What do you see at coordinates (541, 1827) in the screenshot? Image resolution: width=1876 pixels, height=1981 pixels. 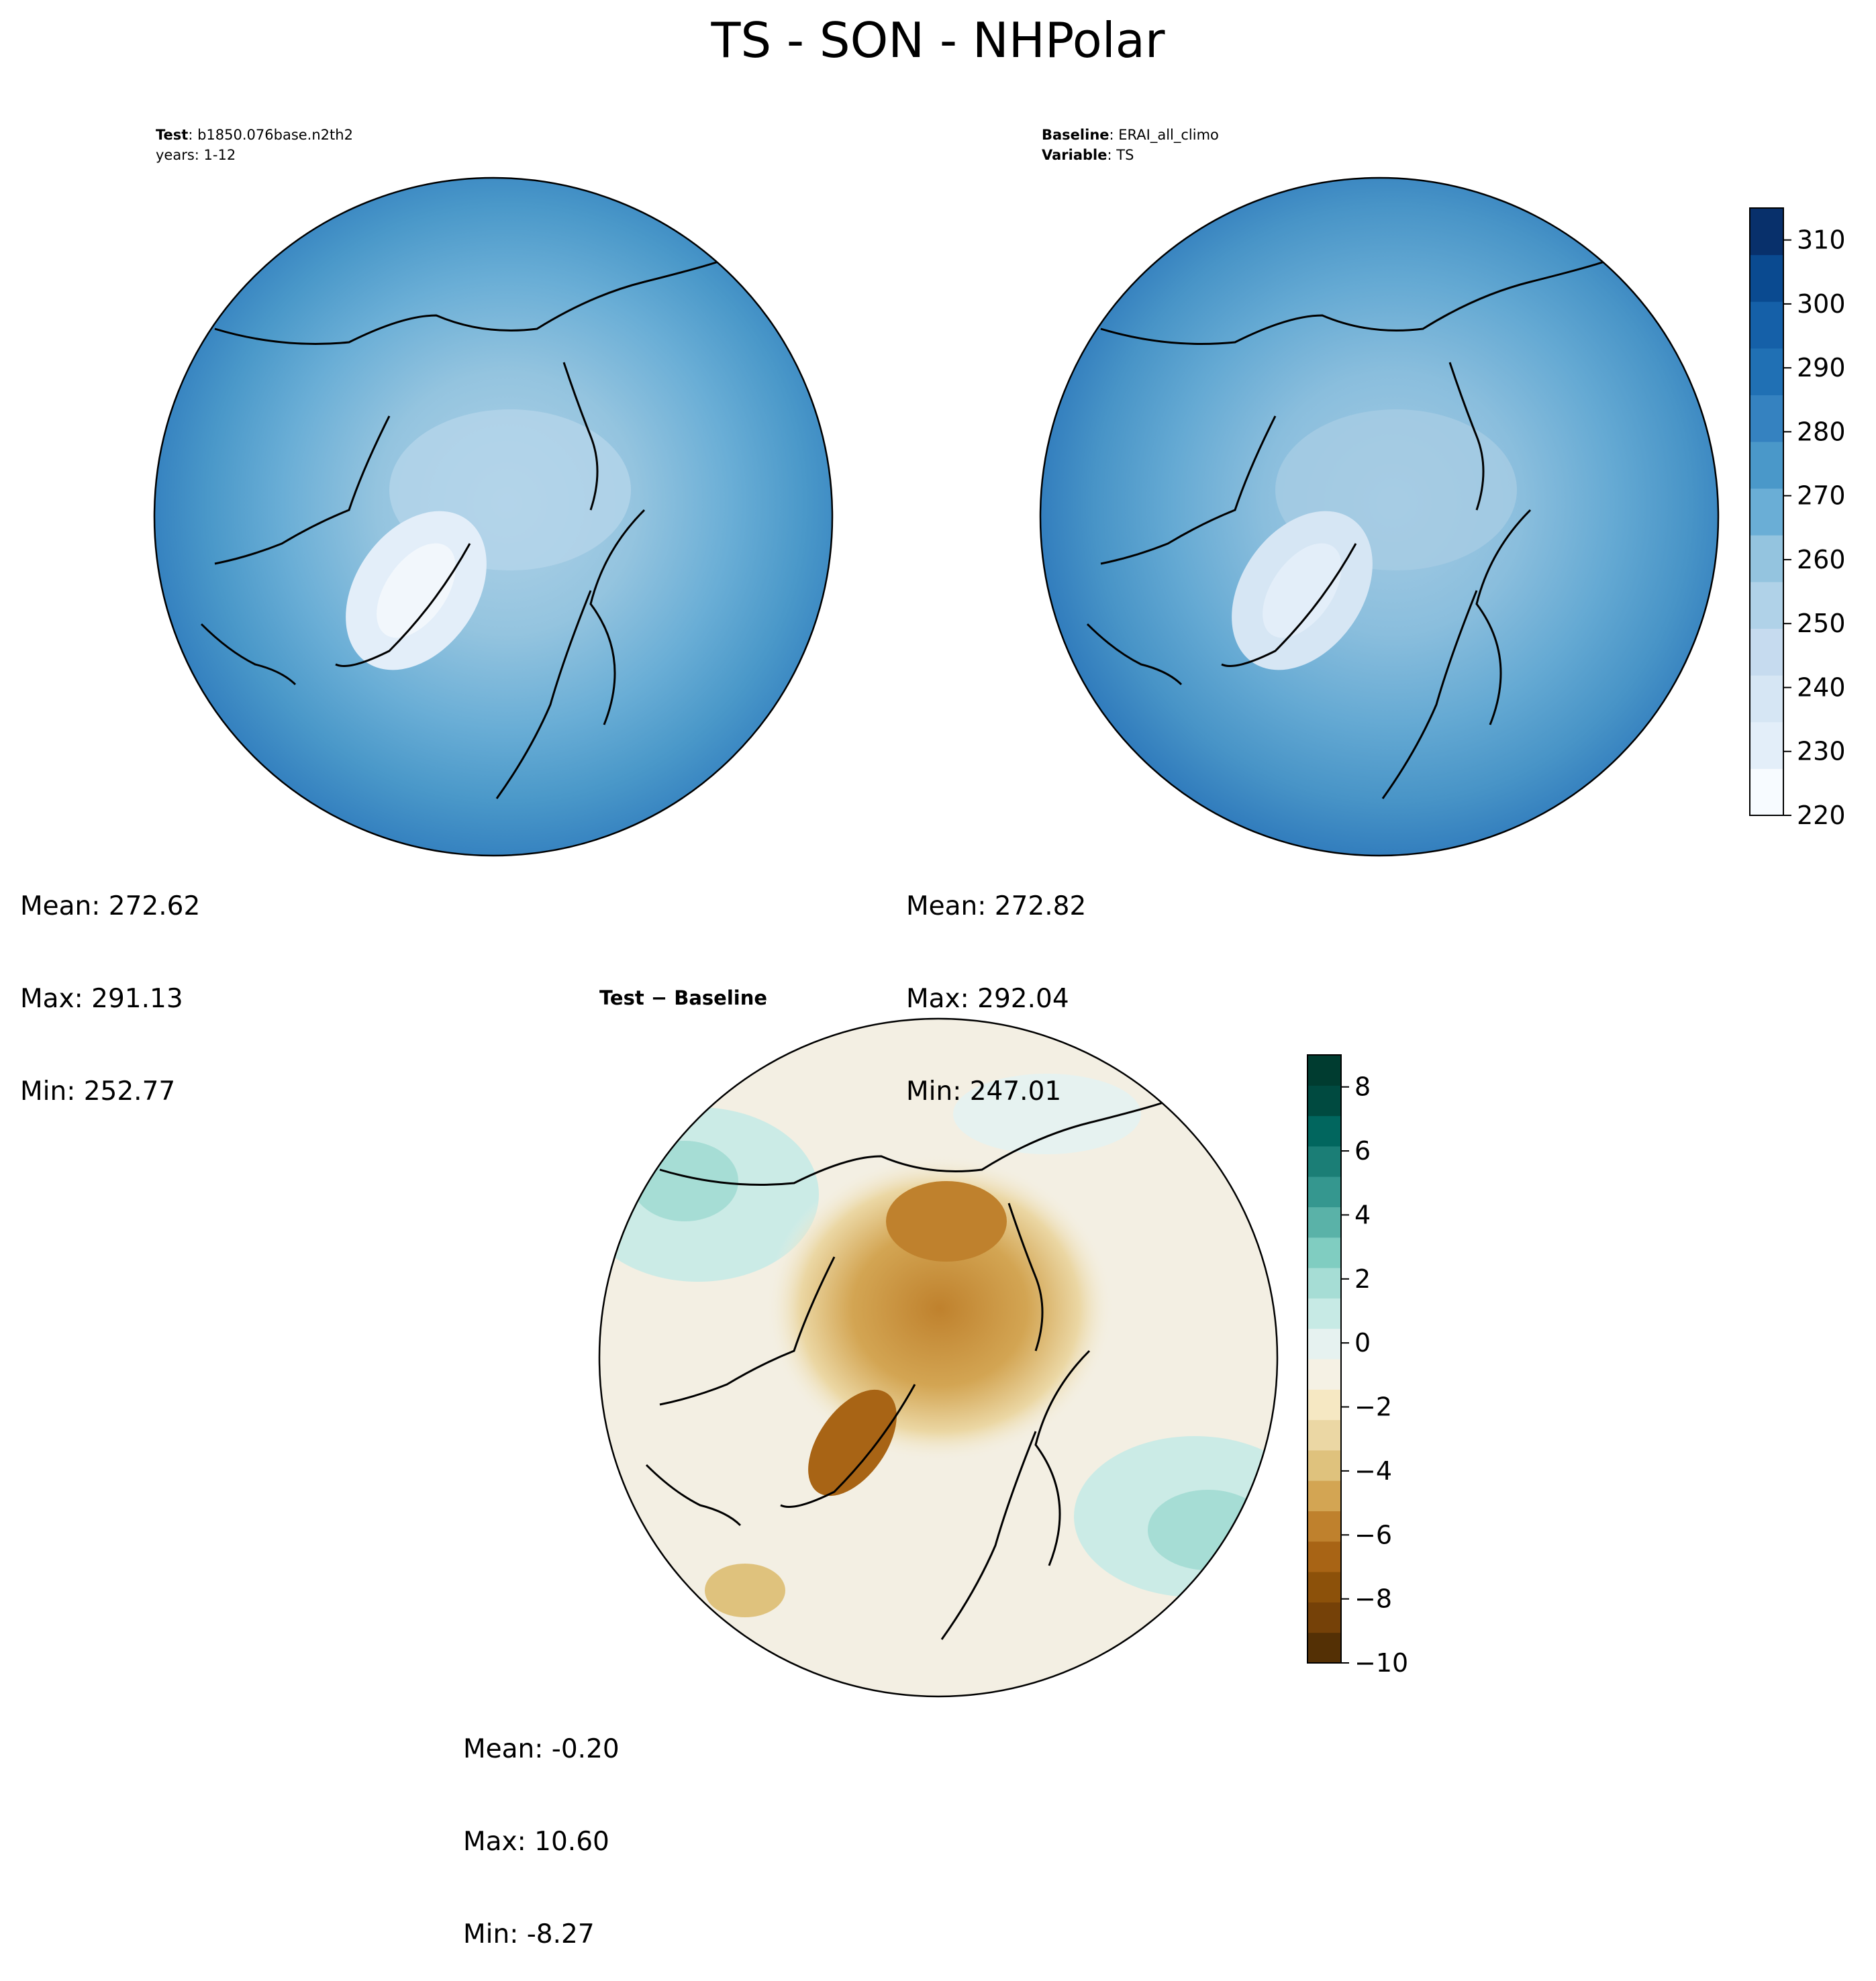 I see `diff-stats: Mean: -0.20 Max: 10.60 Min: -8.27` at bounding box center [541, 1827].